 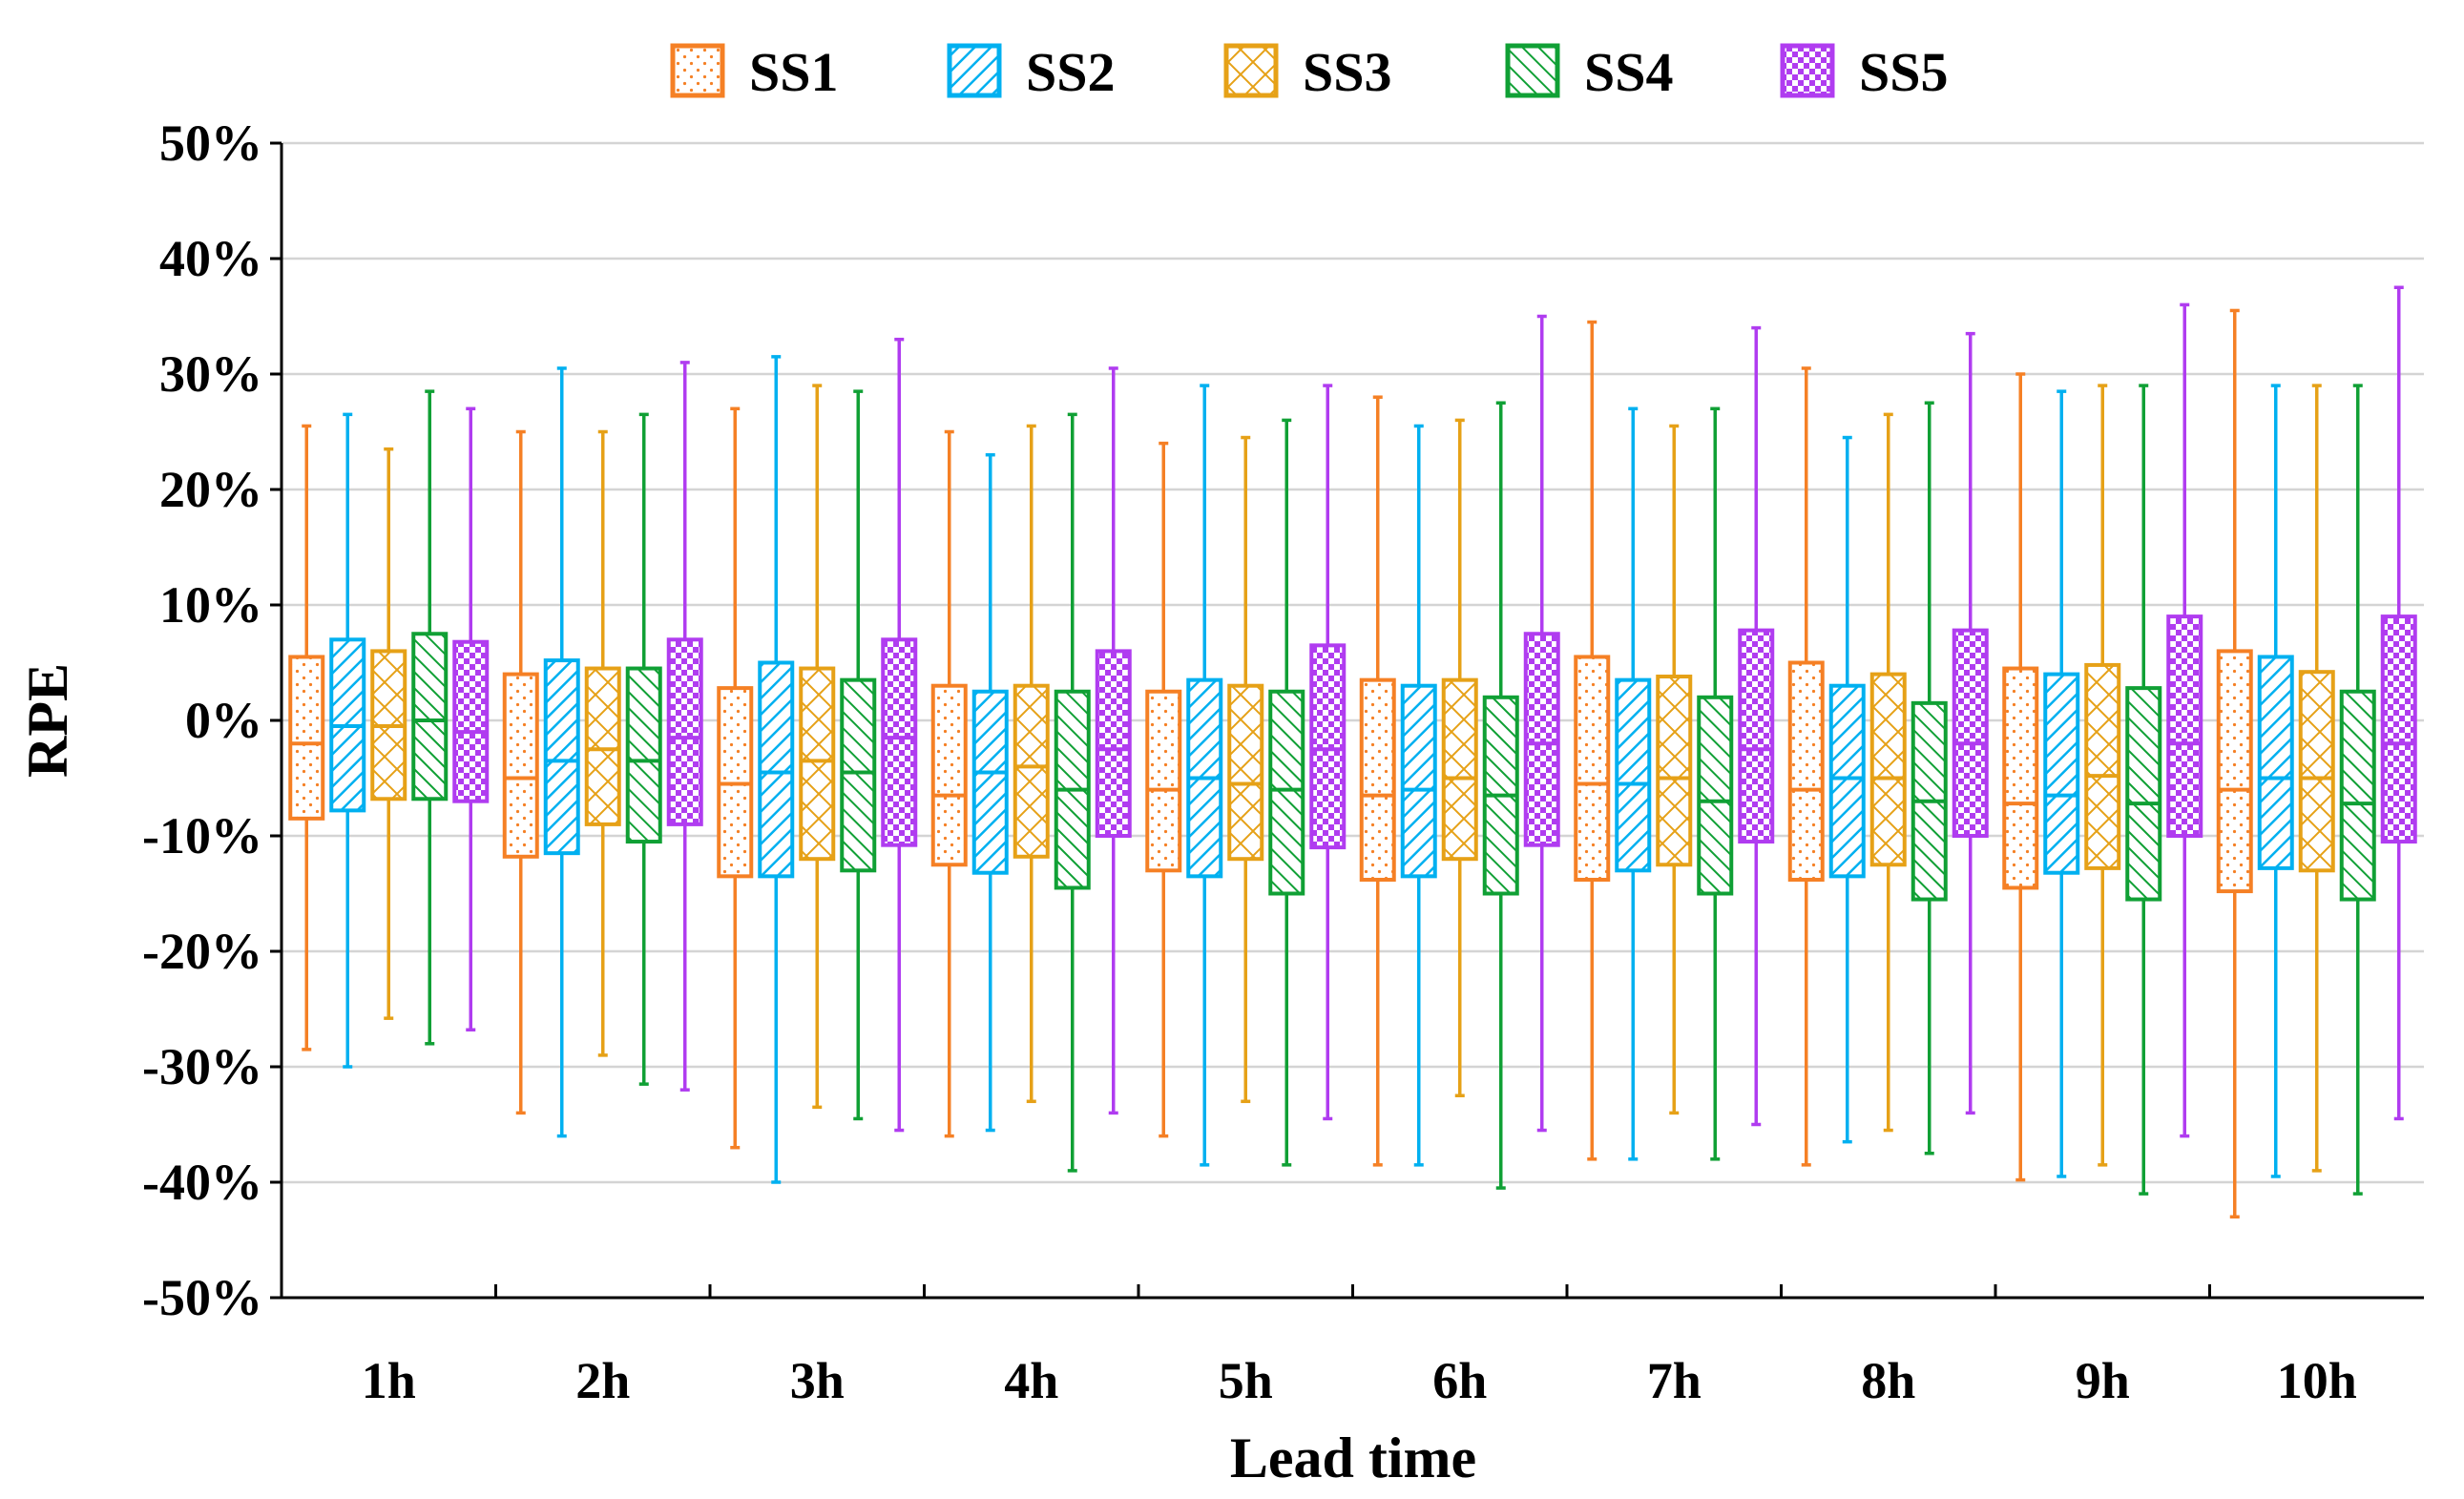 I want to click on box-SS2-5h, so click(x=1204, y=776).